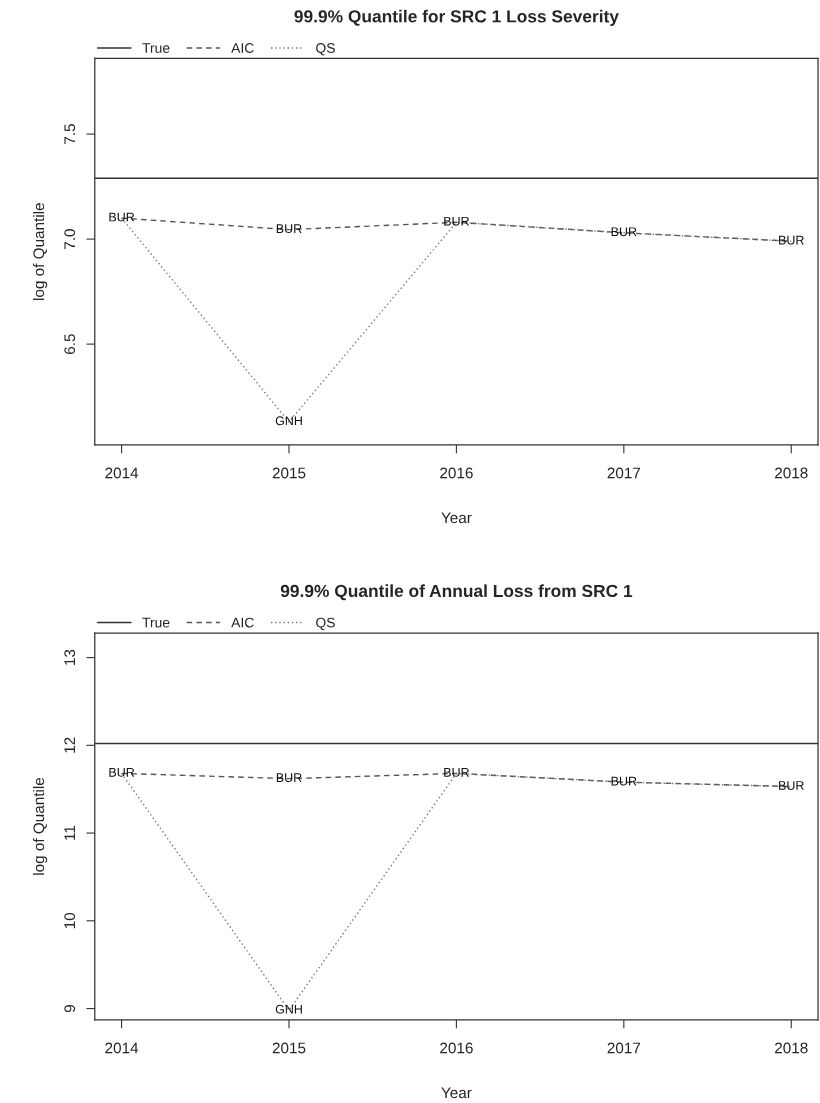 The image size is (820, 1103). What do you see at coordinates (70, 1009) in the screenshot?
I see `y-tick-label: 9` at bounding box center [70, 1009].